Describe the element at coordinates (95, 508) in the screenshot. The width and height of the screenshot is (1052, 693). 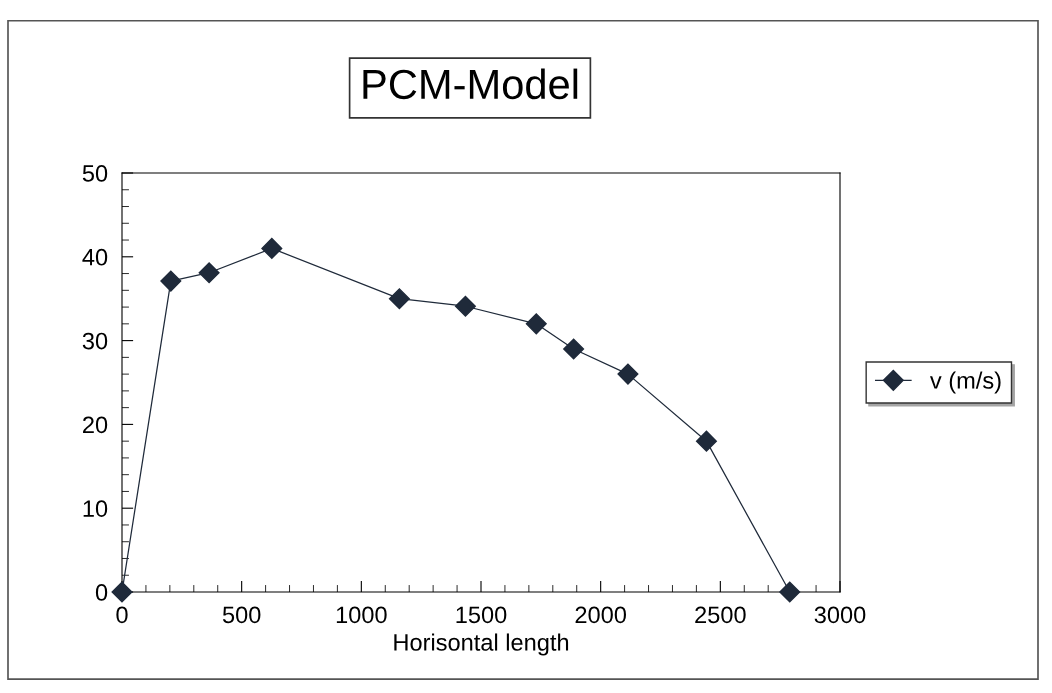
I see `y-tick-label: 10` at that location.